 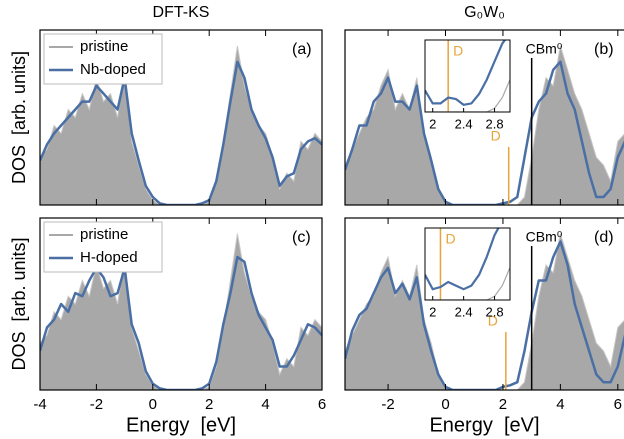 What do you see at coordinates (604, 237) in the screenshot?
I see `panel-label: (d)` at bounding box center [604, 237].